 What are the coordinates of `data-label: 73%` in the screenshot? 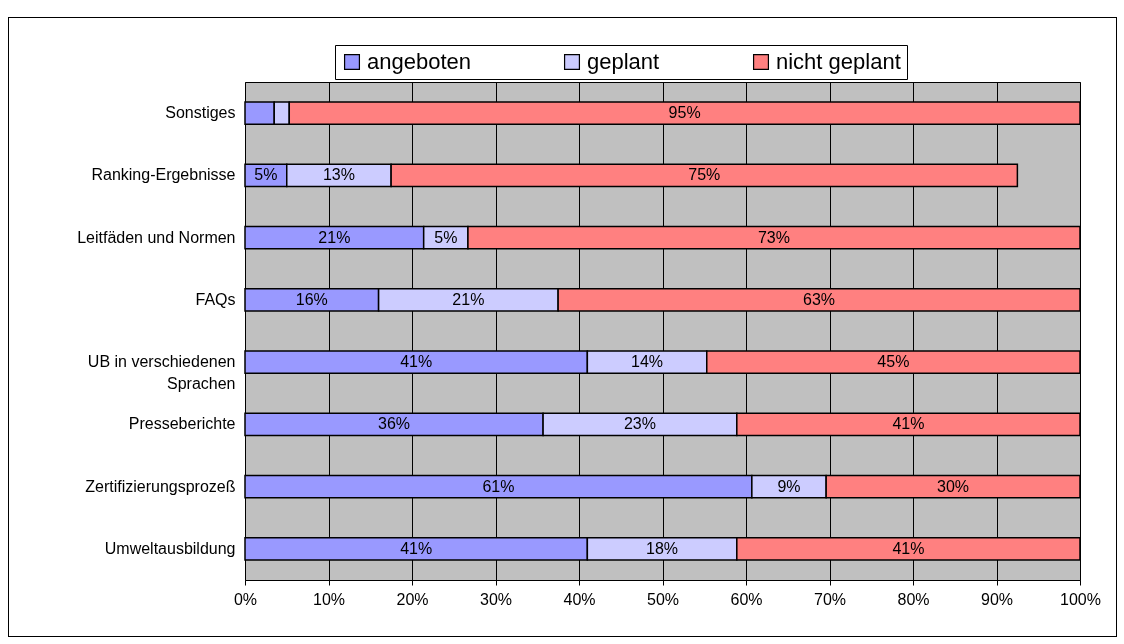 It's located at (773, 237).